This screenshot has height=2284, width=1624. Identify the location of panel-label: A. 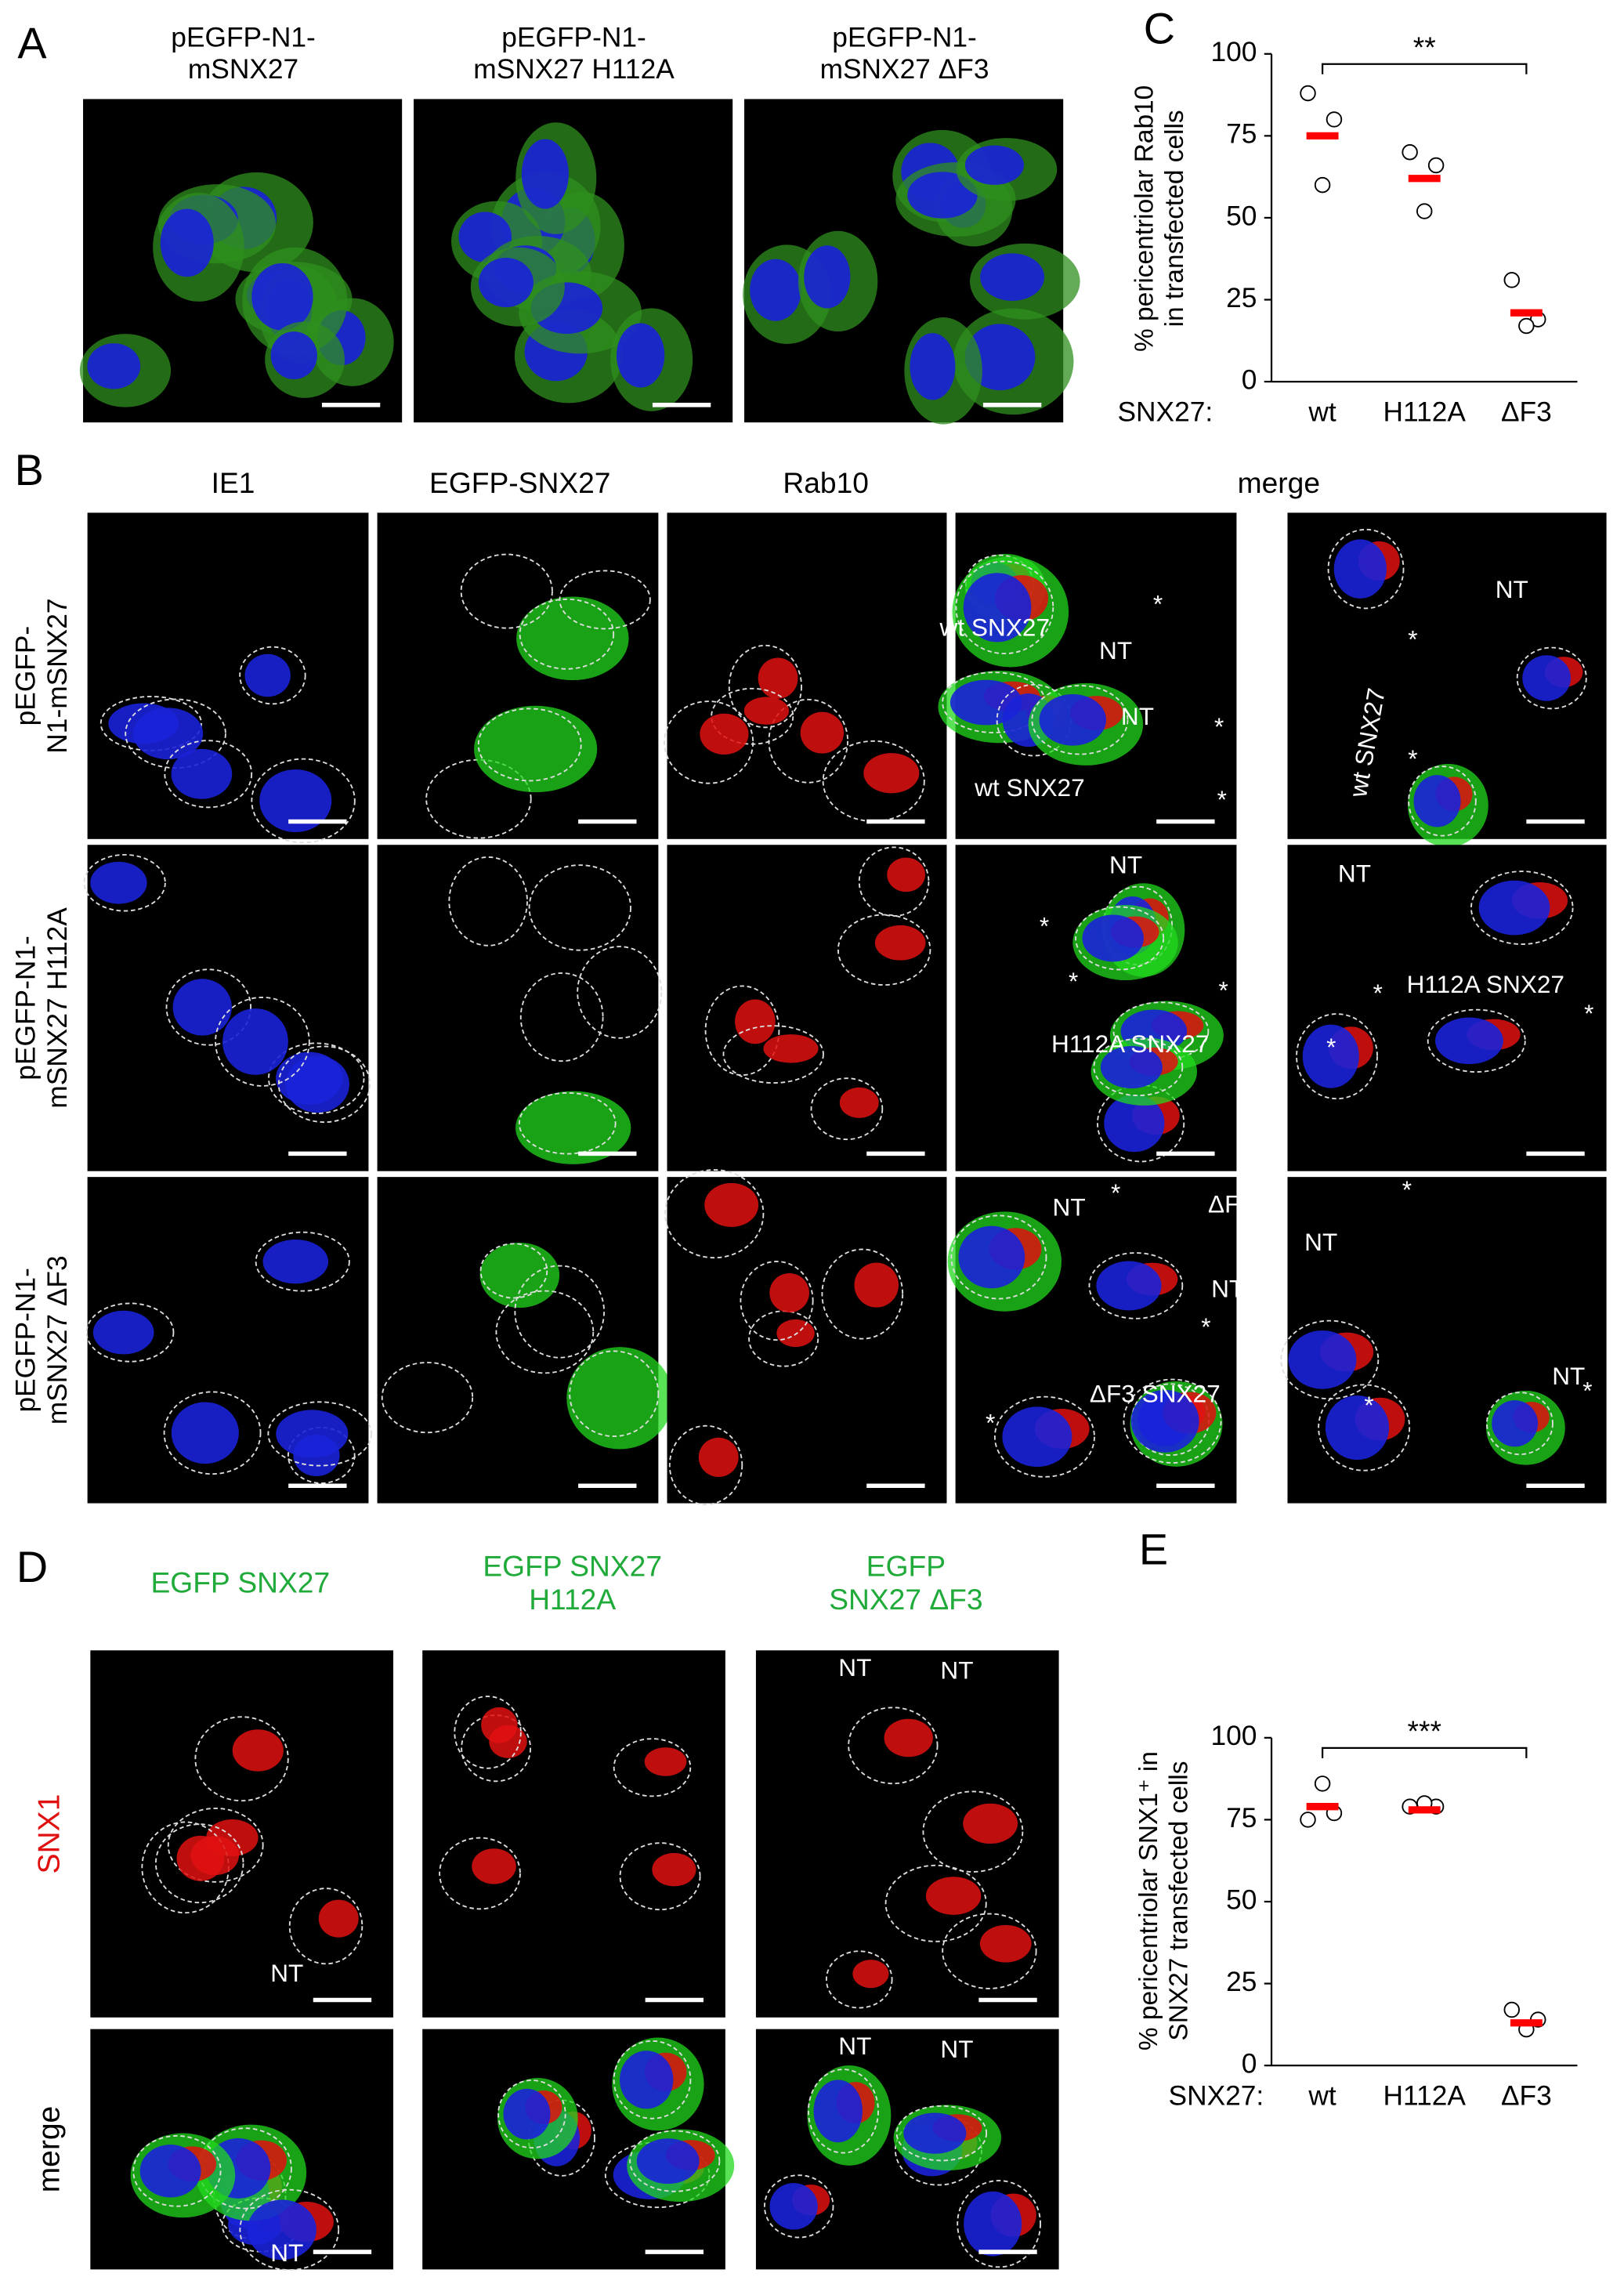
(32, 43).